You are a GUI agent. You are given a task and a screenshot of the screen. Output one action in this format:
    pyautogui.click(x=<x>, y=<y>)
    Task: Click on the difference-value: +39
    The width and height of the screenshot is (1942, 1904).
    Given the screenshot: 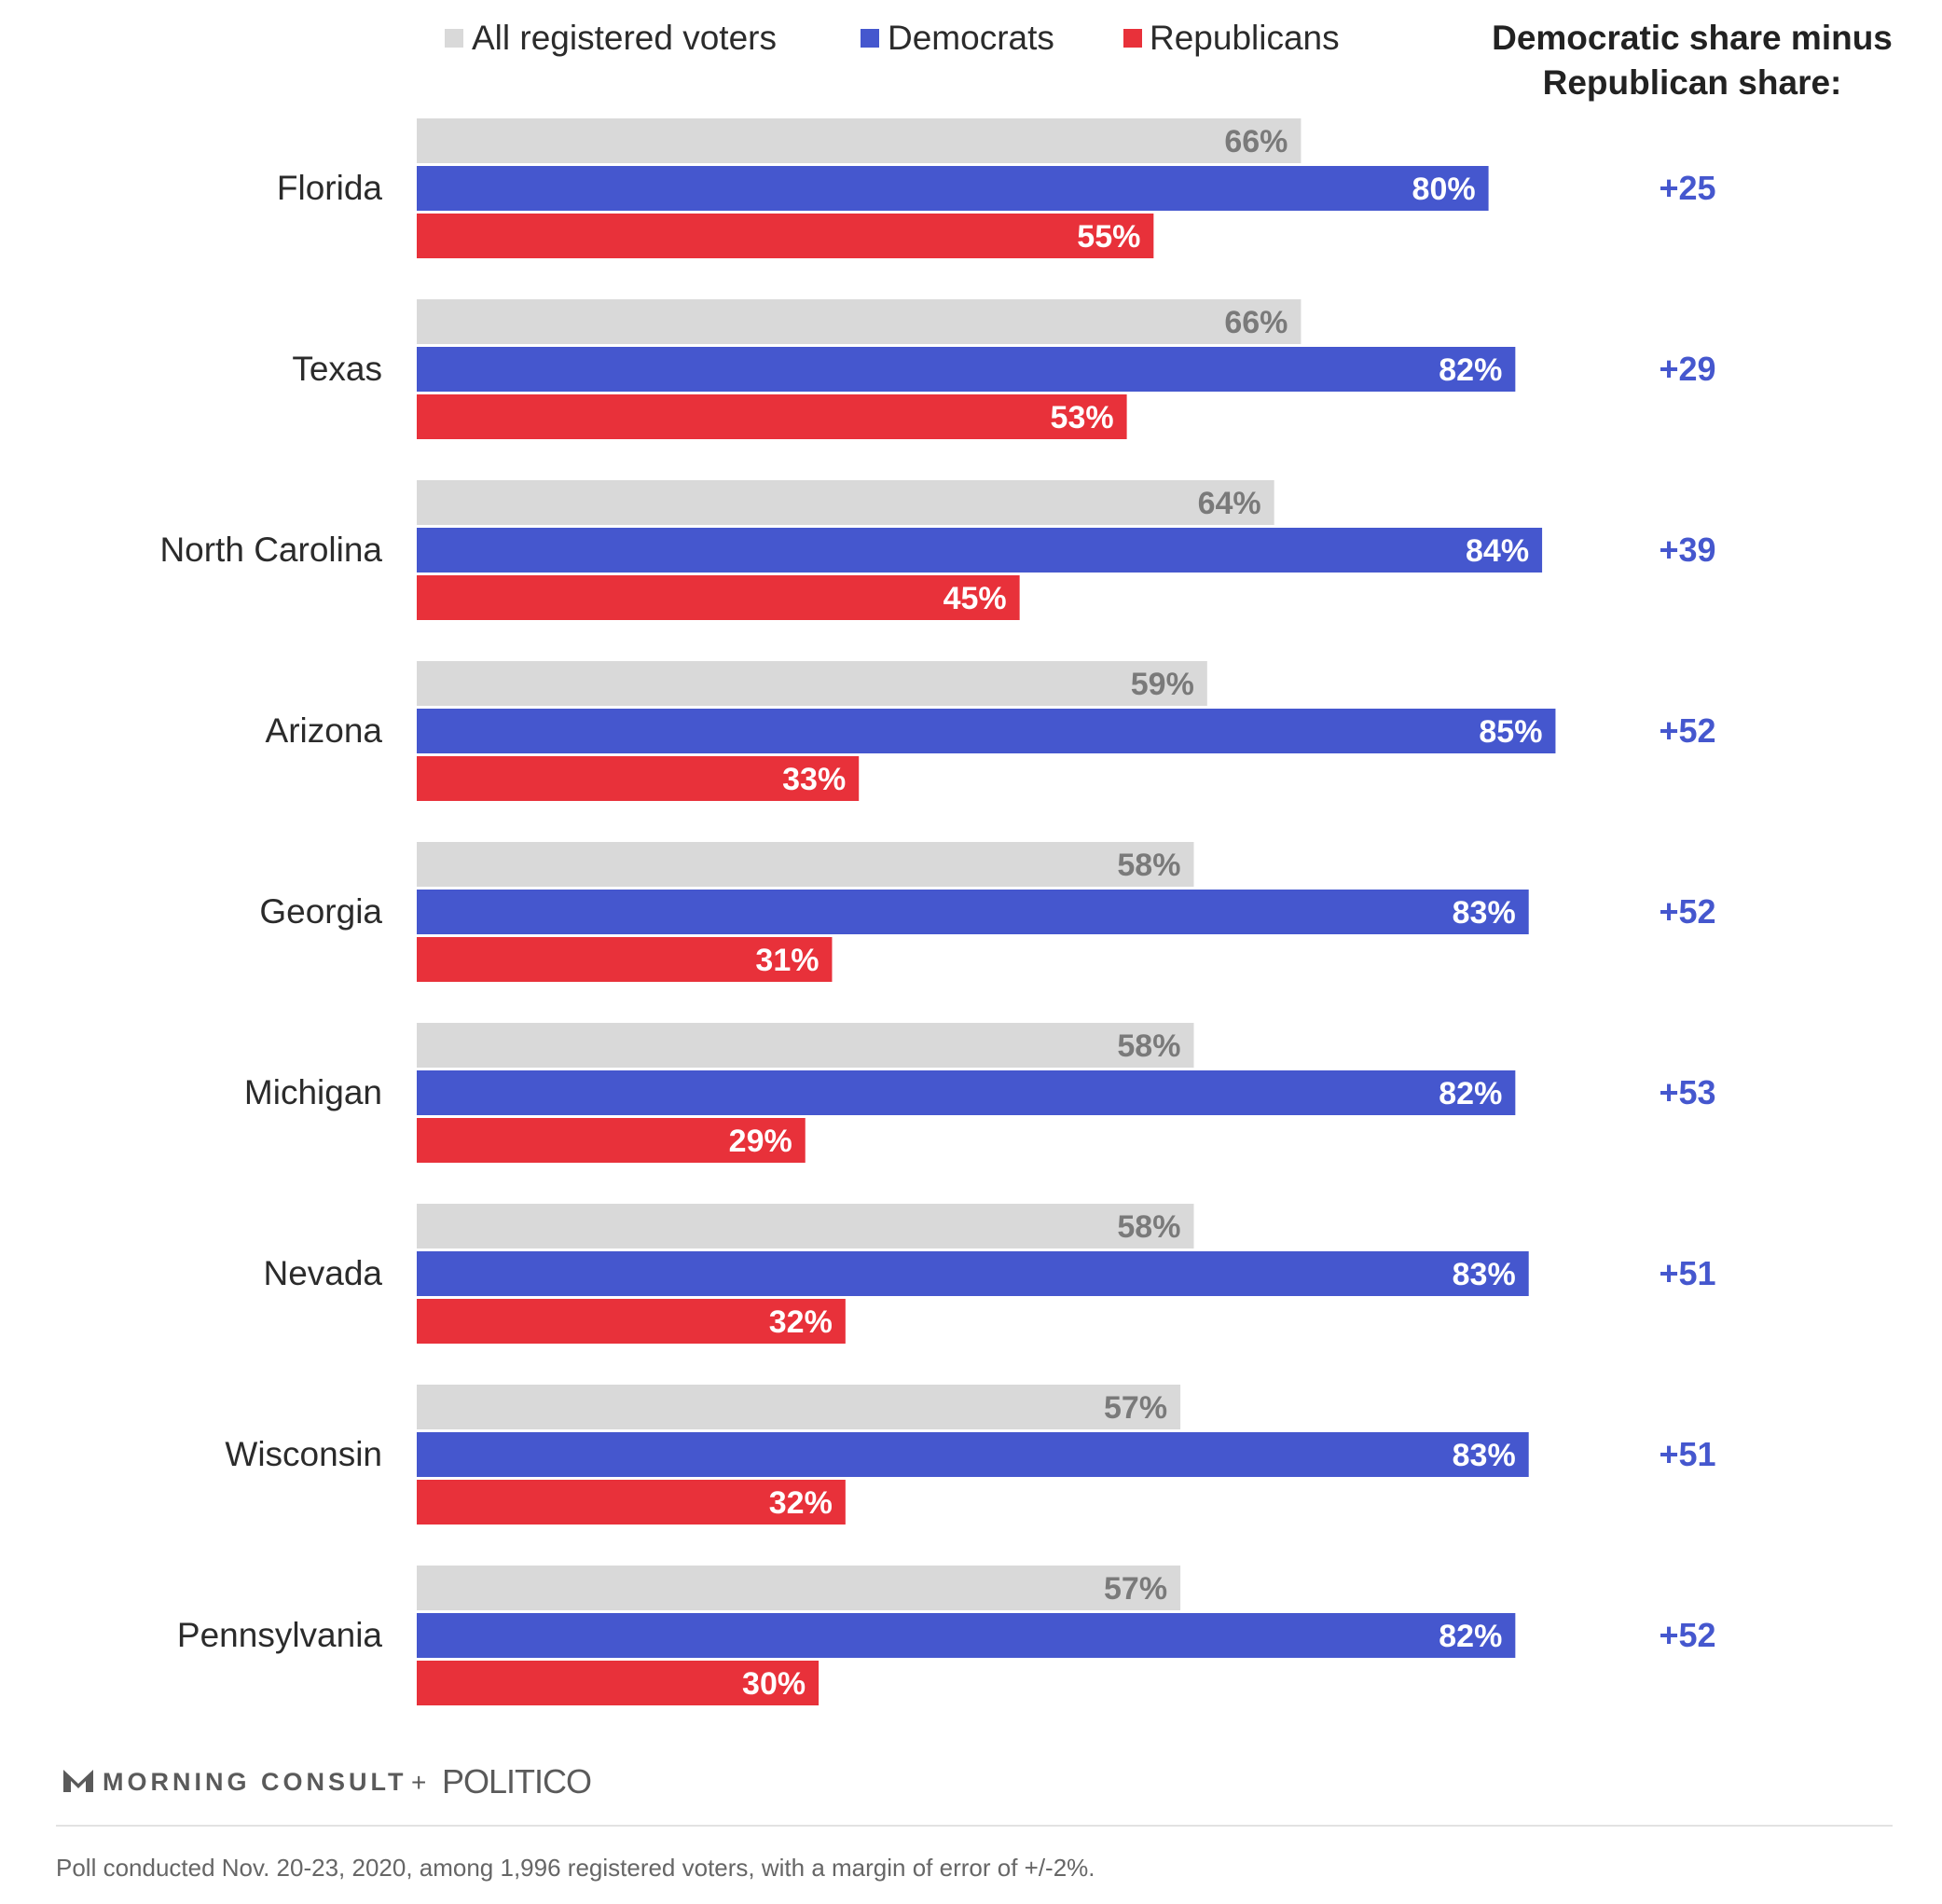 What is the action you would take?
    pyautogui.click(x=1687, y=550)
    